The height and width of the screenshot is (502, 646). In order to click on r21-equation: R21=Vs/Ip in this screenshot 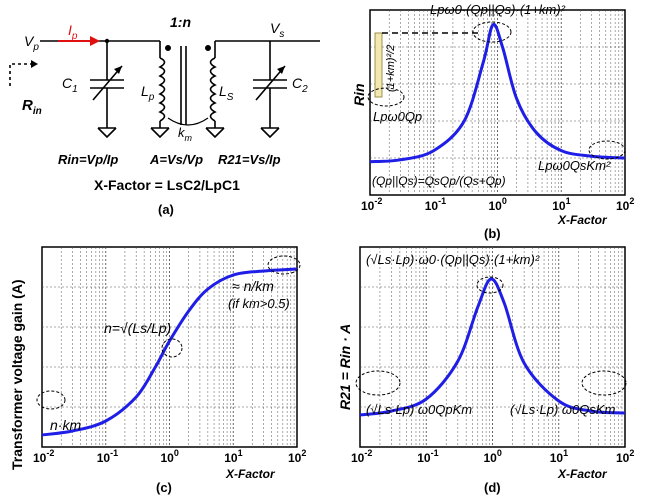, I will do `click(249, 159)`.